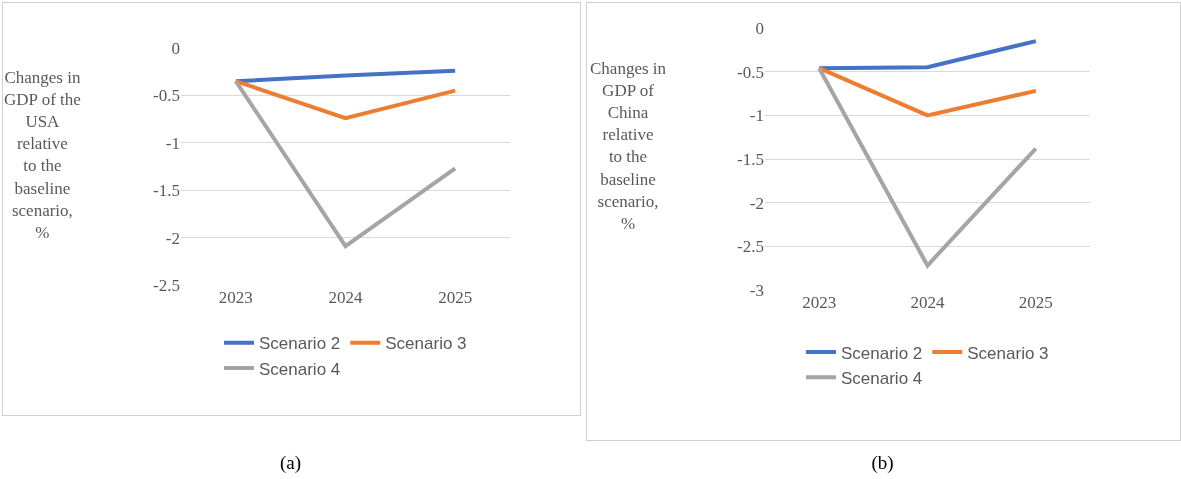  I want to click on y-tick-label: -3, so click(756, 290).